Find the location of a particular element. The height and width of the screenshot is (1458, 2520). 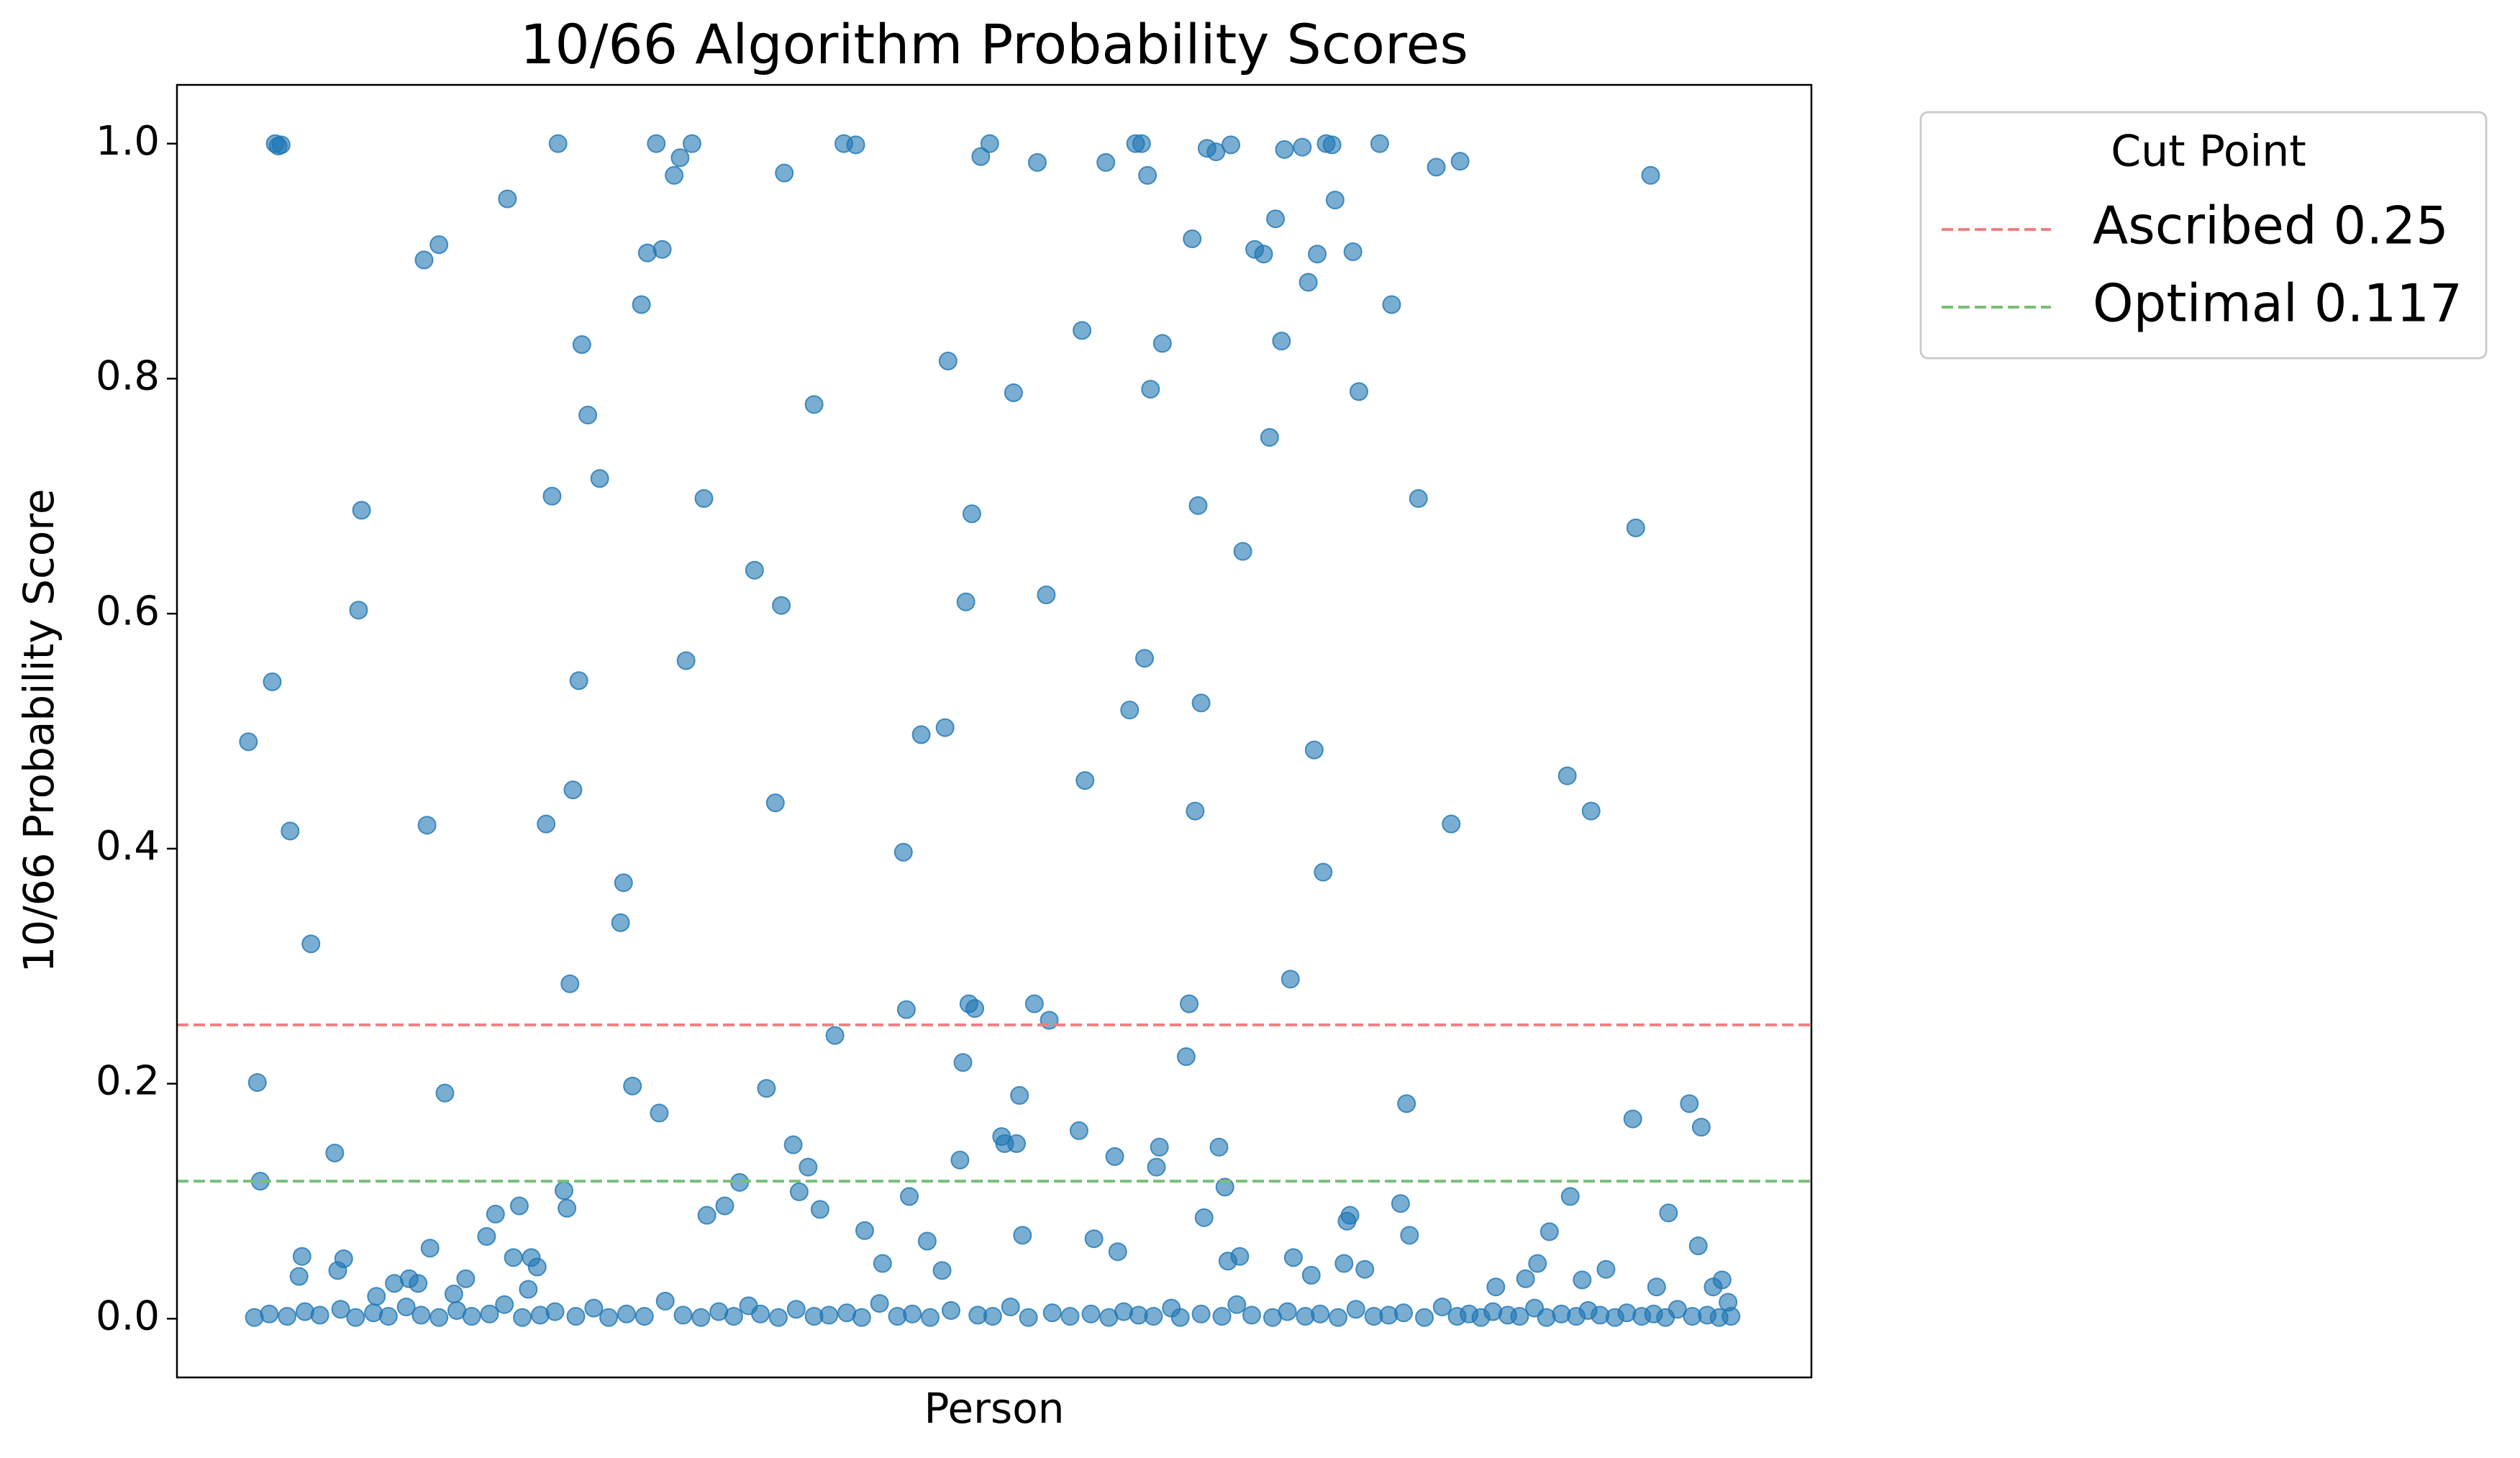

y-tick-label: 0.6 is located at coordinates (128, 611).